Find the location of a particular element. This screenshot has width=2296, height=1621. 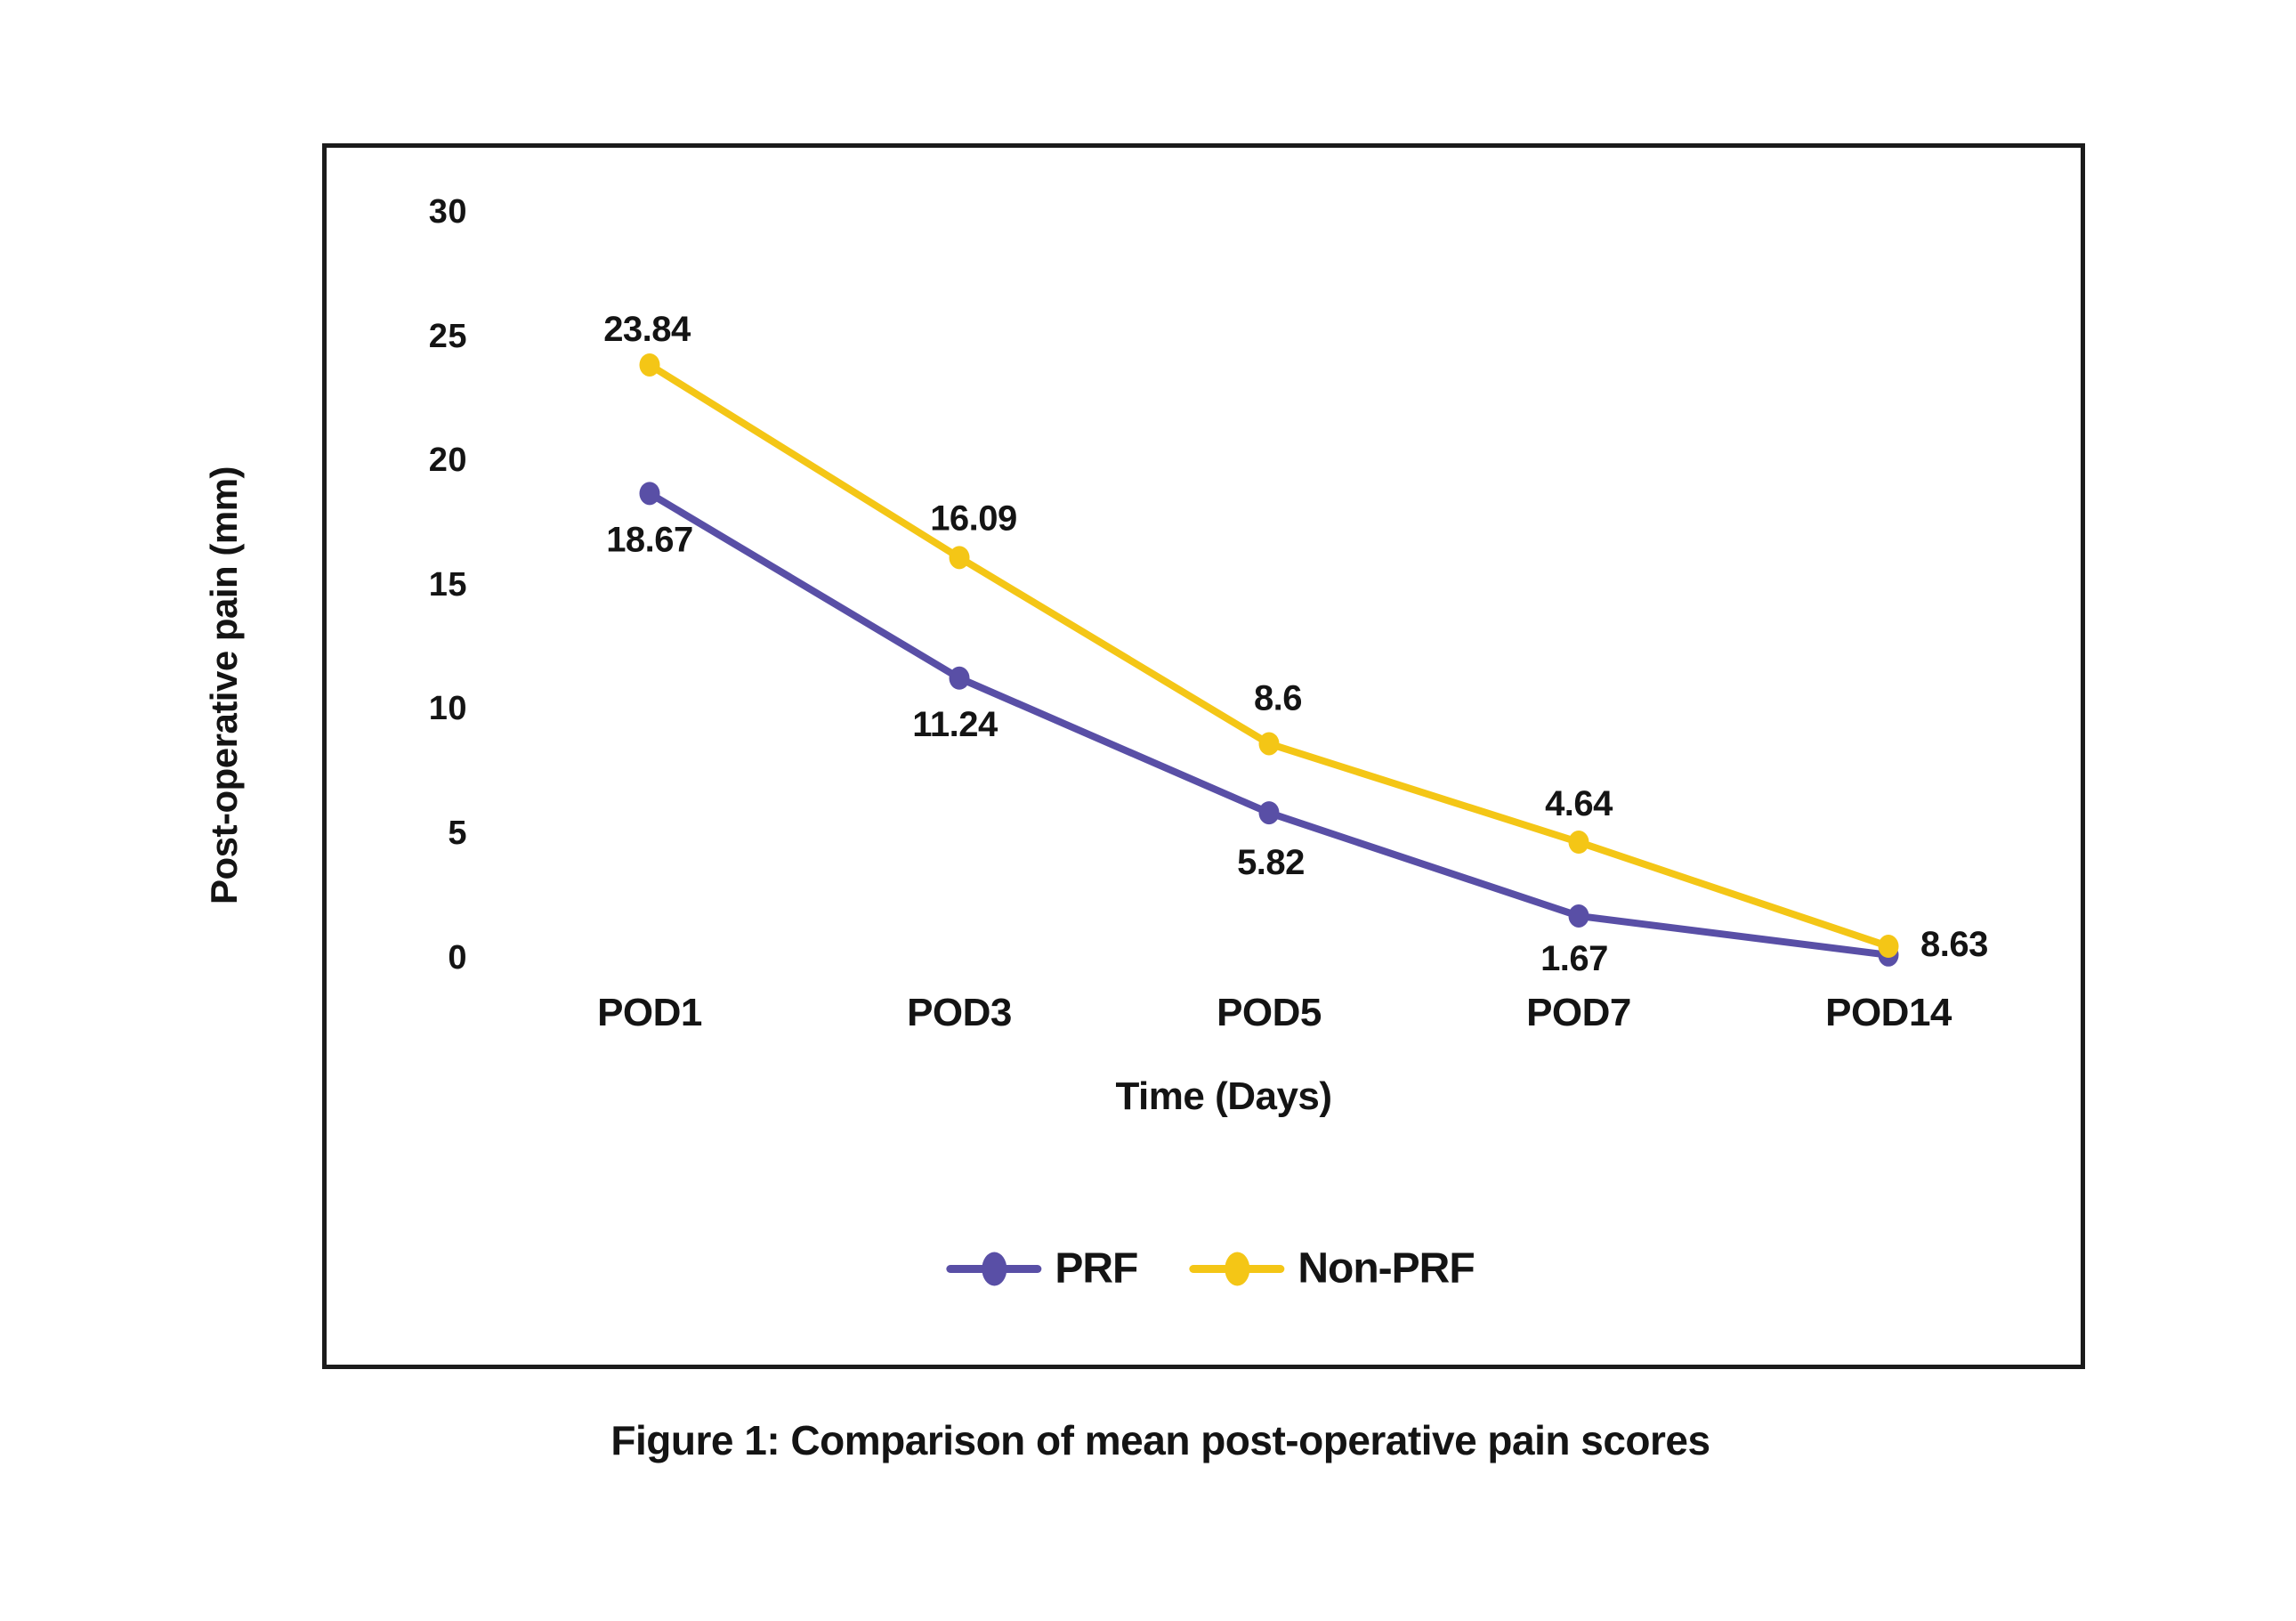

x-axis-title: Time (Days) is located at coordinates (1223, 1096).